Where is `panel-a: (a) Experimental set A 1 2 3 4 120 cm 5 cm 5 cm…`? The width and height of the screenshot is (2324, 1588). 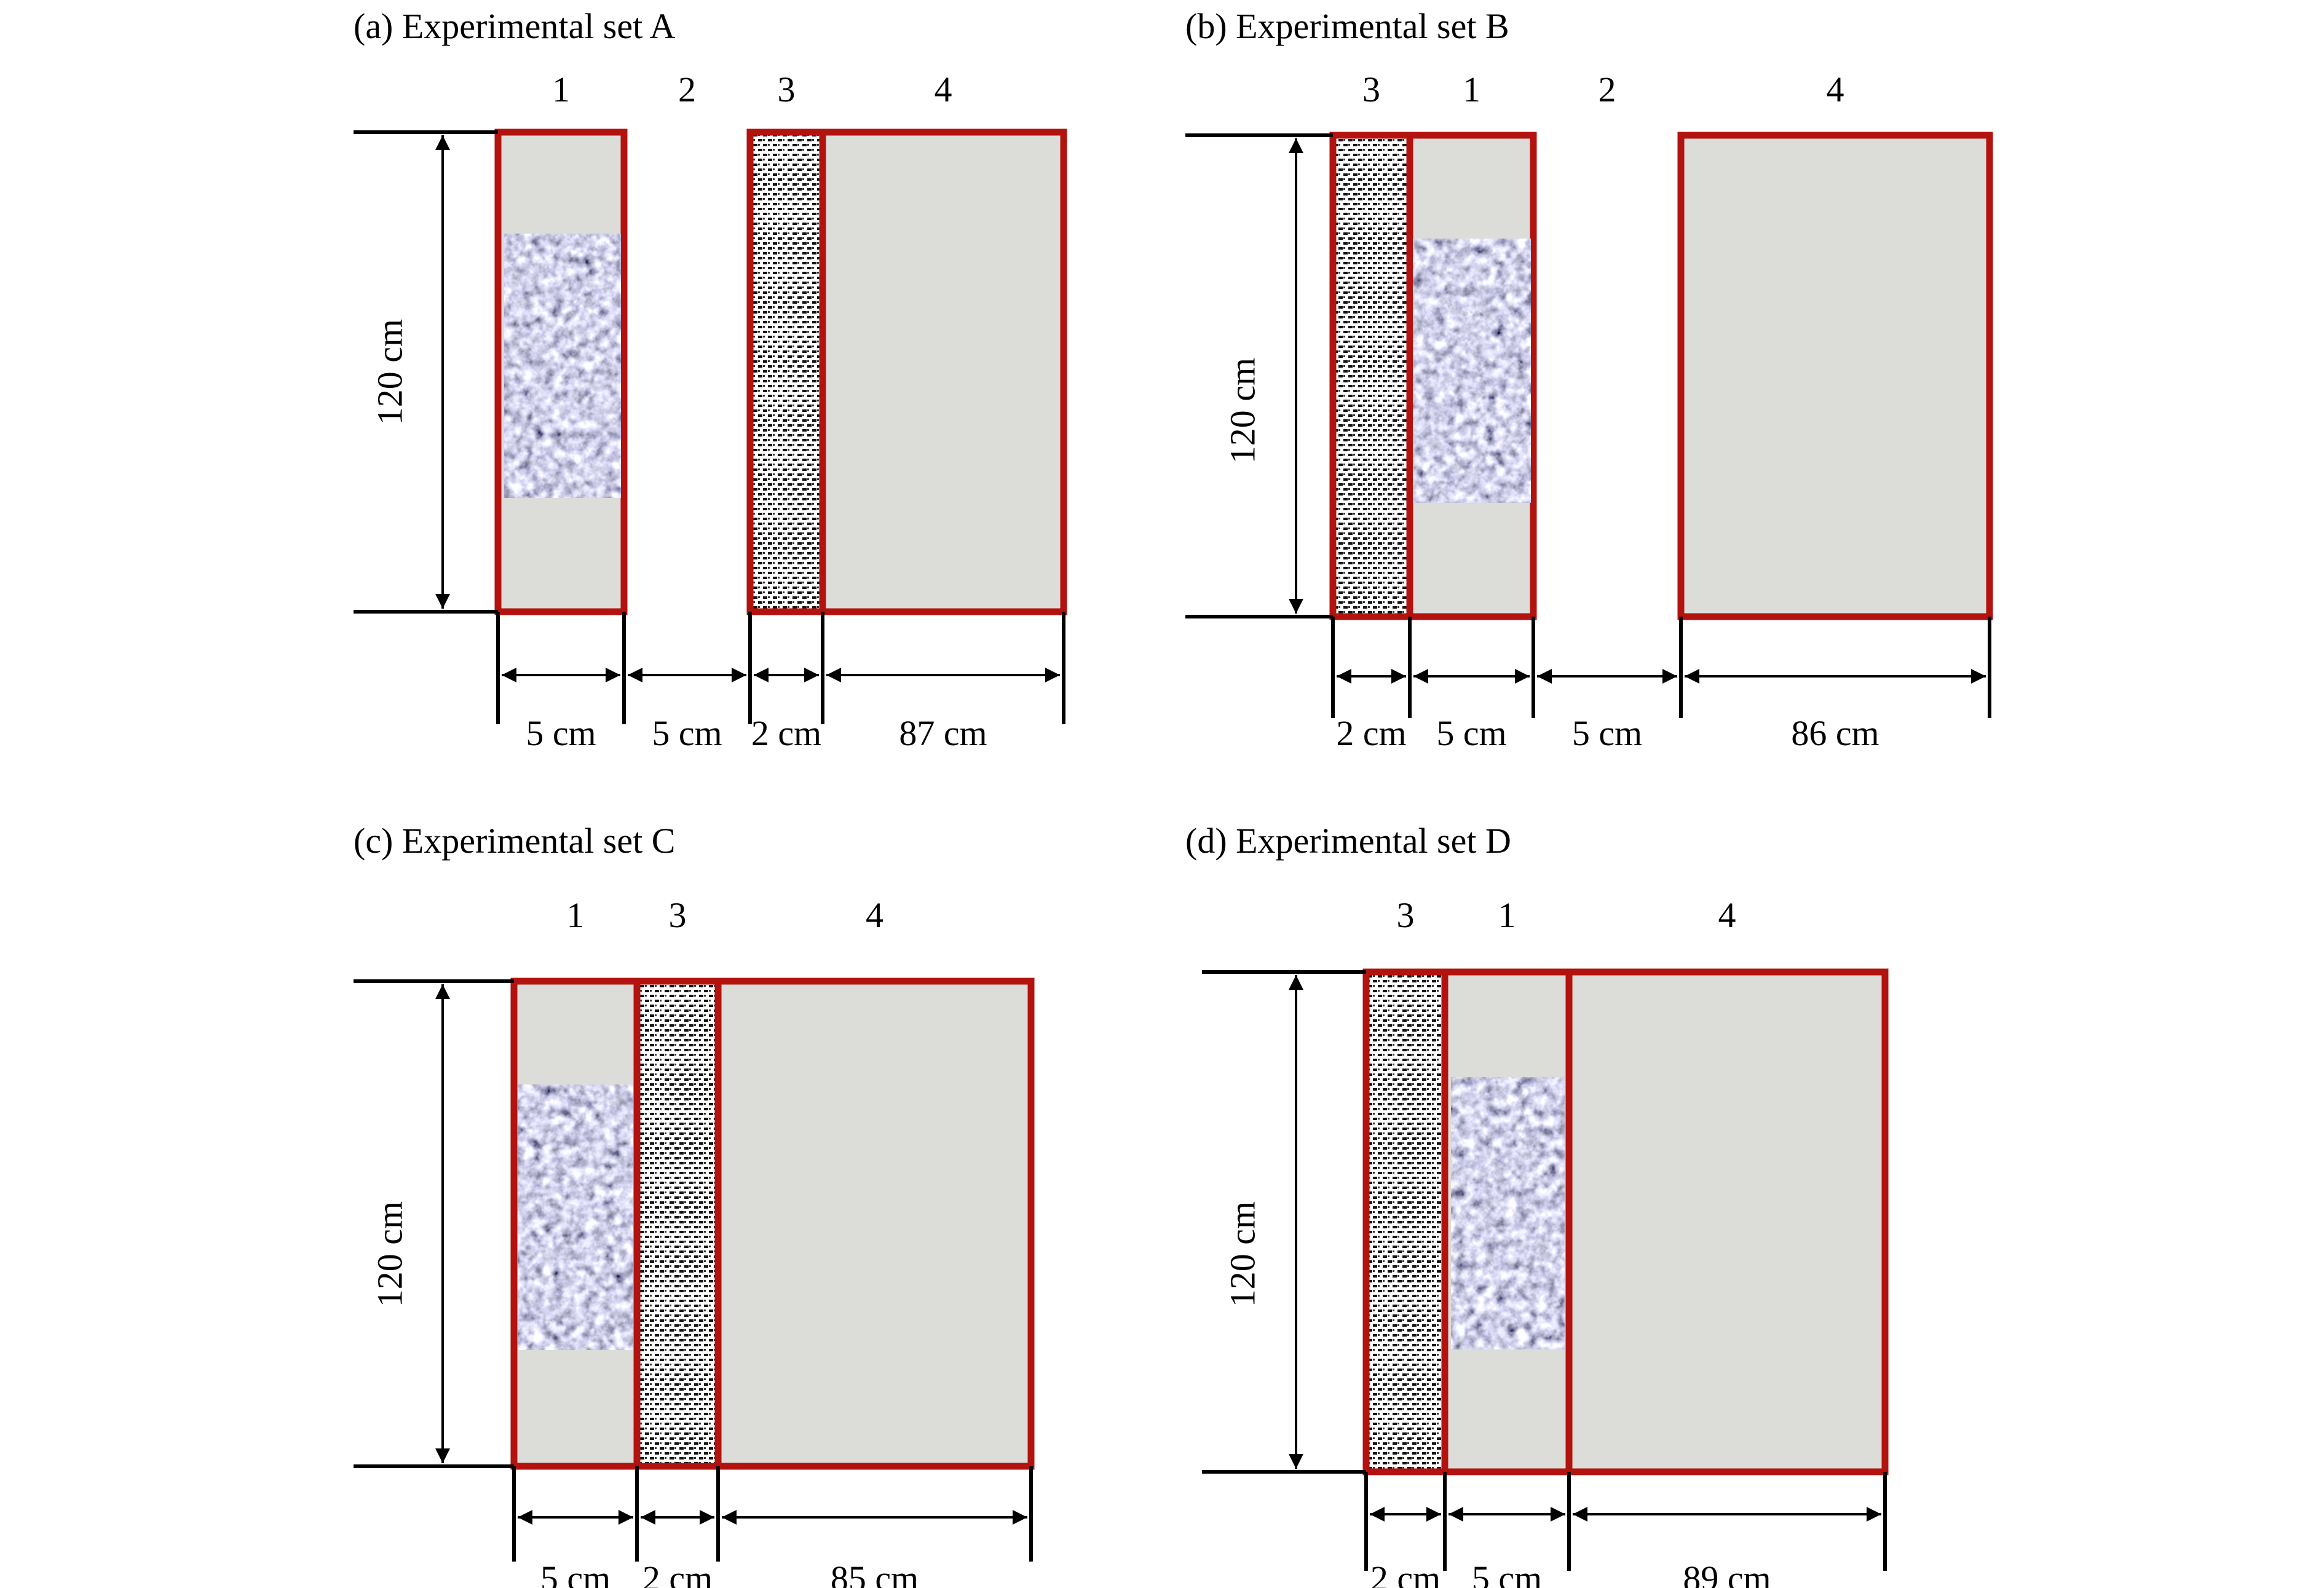
panel-a: (a) Experimental set A 1 2 3 4 120 cm 5 cm 5 cm… is located at coordinates (710, 379).